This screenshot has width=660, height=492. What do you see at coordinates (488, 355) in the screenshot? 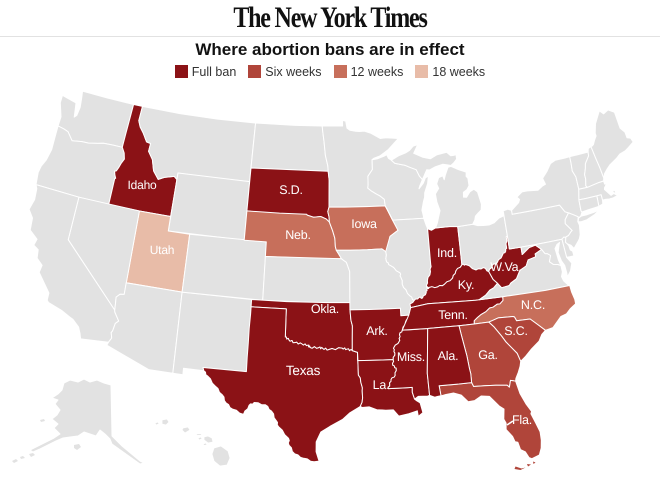
I see `svg-text: Ga.` at bounding box center [488, 355].